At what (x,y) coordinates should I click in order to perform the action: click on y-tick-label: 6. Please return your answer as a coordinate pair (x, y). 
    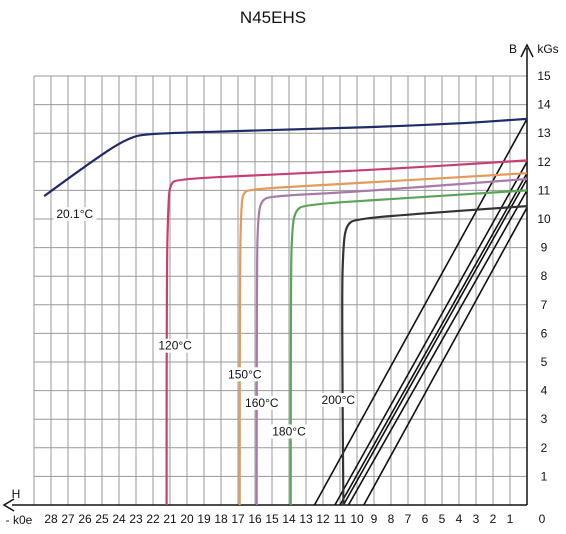
    Looking at the image, I should click on (544, 333).